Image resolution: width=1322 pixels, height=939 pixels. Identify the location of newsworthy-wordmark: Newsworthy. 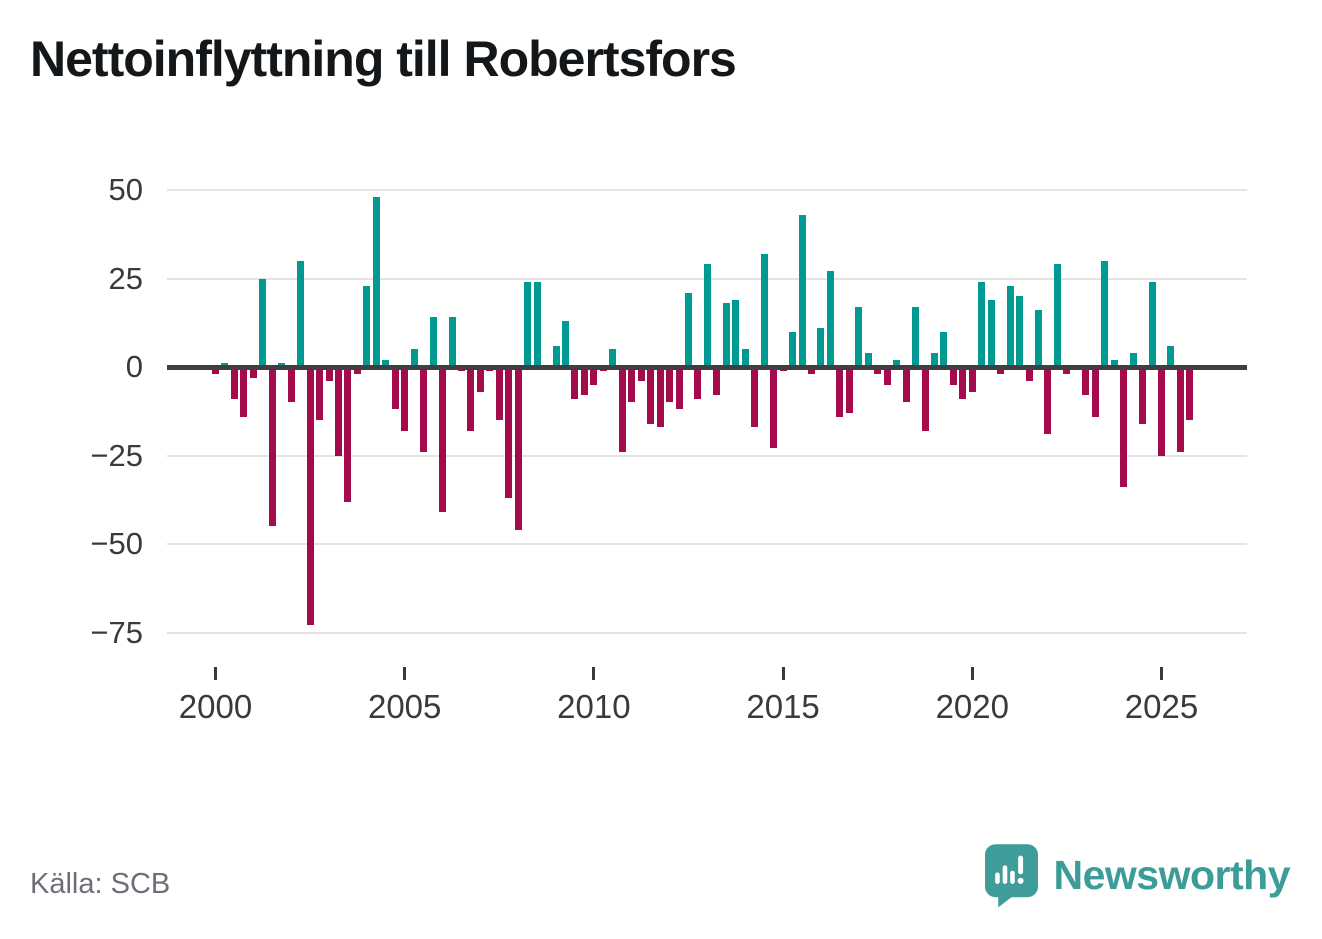
(1172, 875).